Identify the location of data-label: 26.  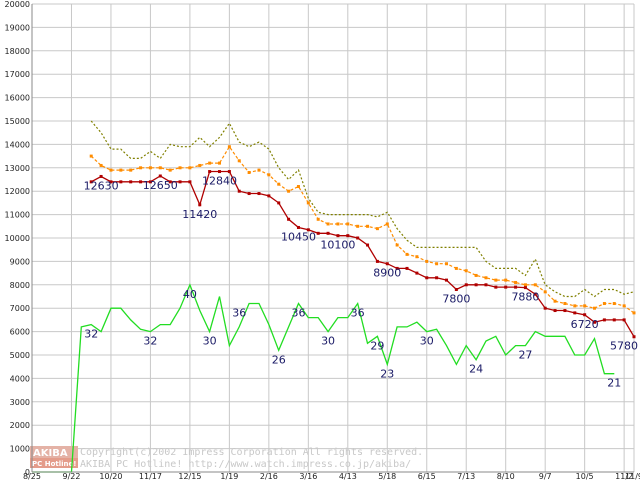
(279, 359).